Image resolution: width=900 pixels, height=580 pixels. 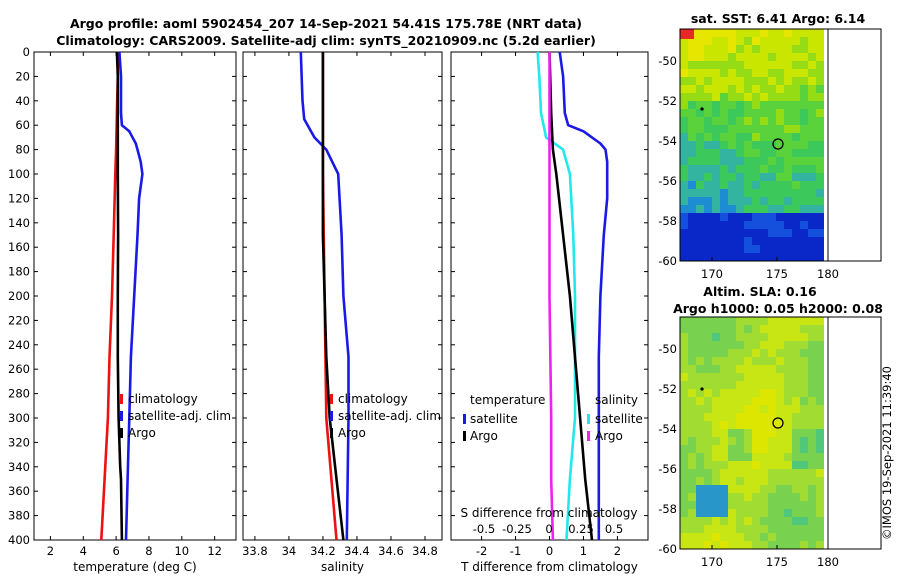 What do you see at coordinates (179, 416) in the screenshot?
I see `legend-label: satellite-adj. clim` at bounding box center [179, 416].